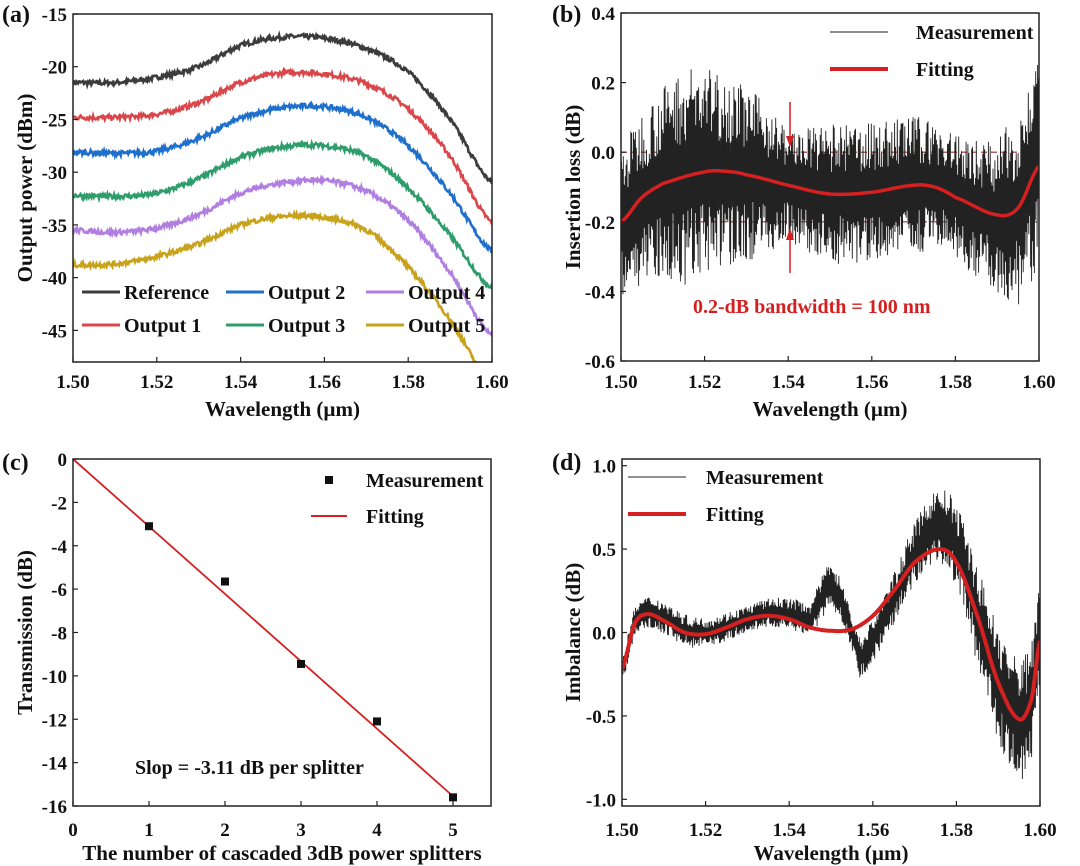 The height and width of the screenshot is (866, 1080). I want to click on panel-label: (b), so click(566, 15).